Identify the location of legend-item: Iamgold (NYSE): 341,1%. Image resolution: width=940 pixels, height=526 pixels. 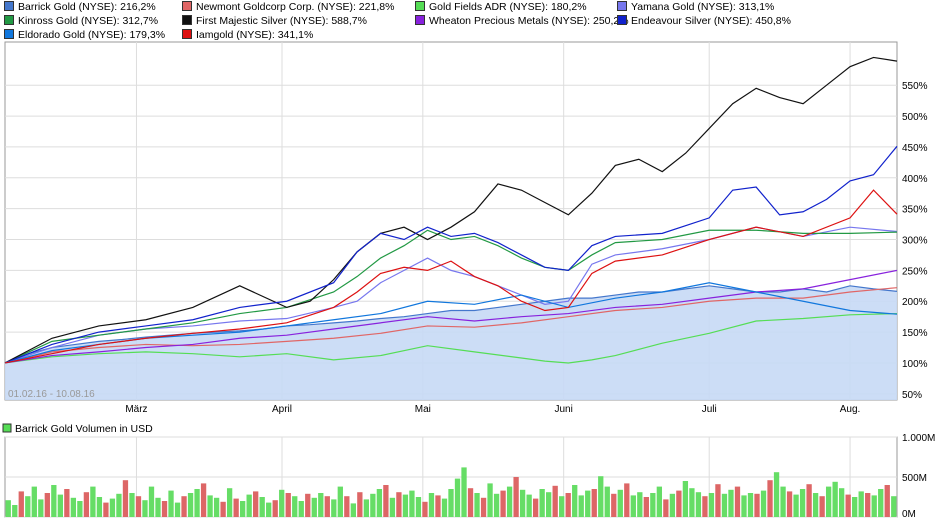
(247, 35).